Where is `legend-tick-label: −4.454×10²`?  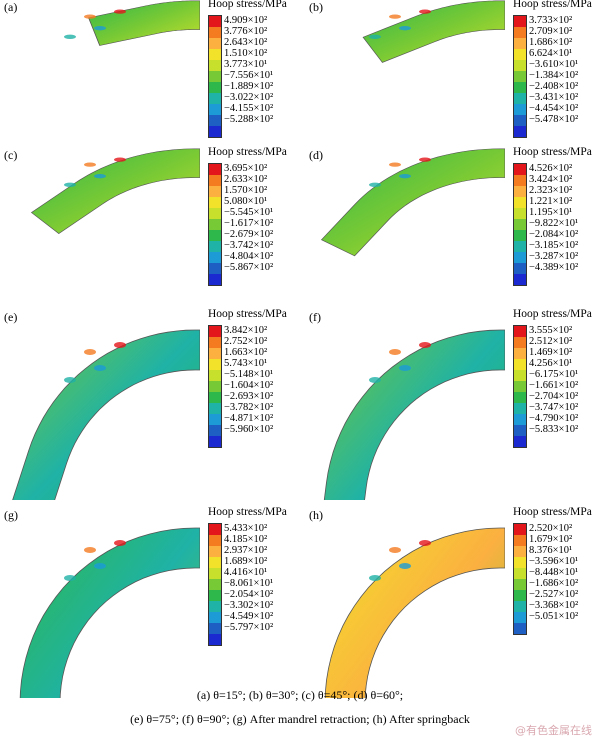
legend-tick-label: −4.454×10² is located at coordinates (554, 108).